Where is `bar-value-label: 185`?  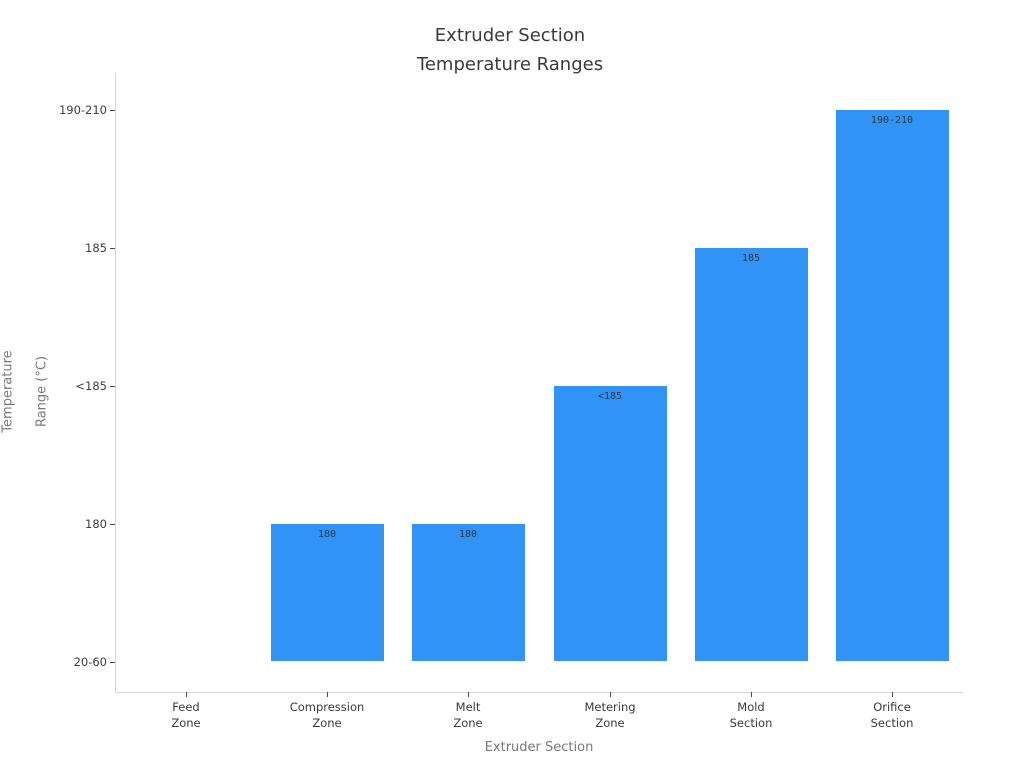
bar-value-label: 185 is located at coordinates (751, 258).